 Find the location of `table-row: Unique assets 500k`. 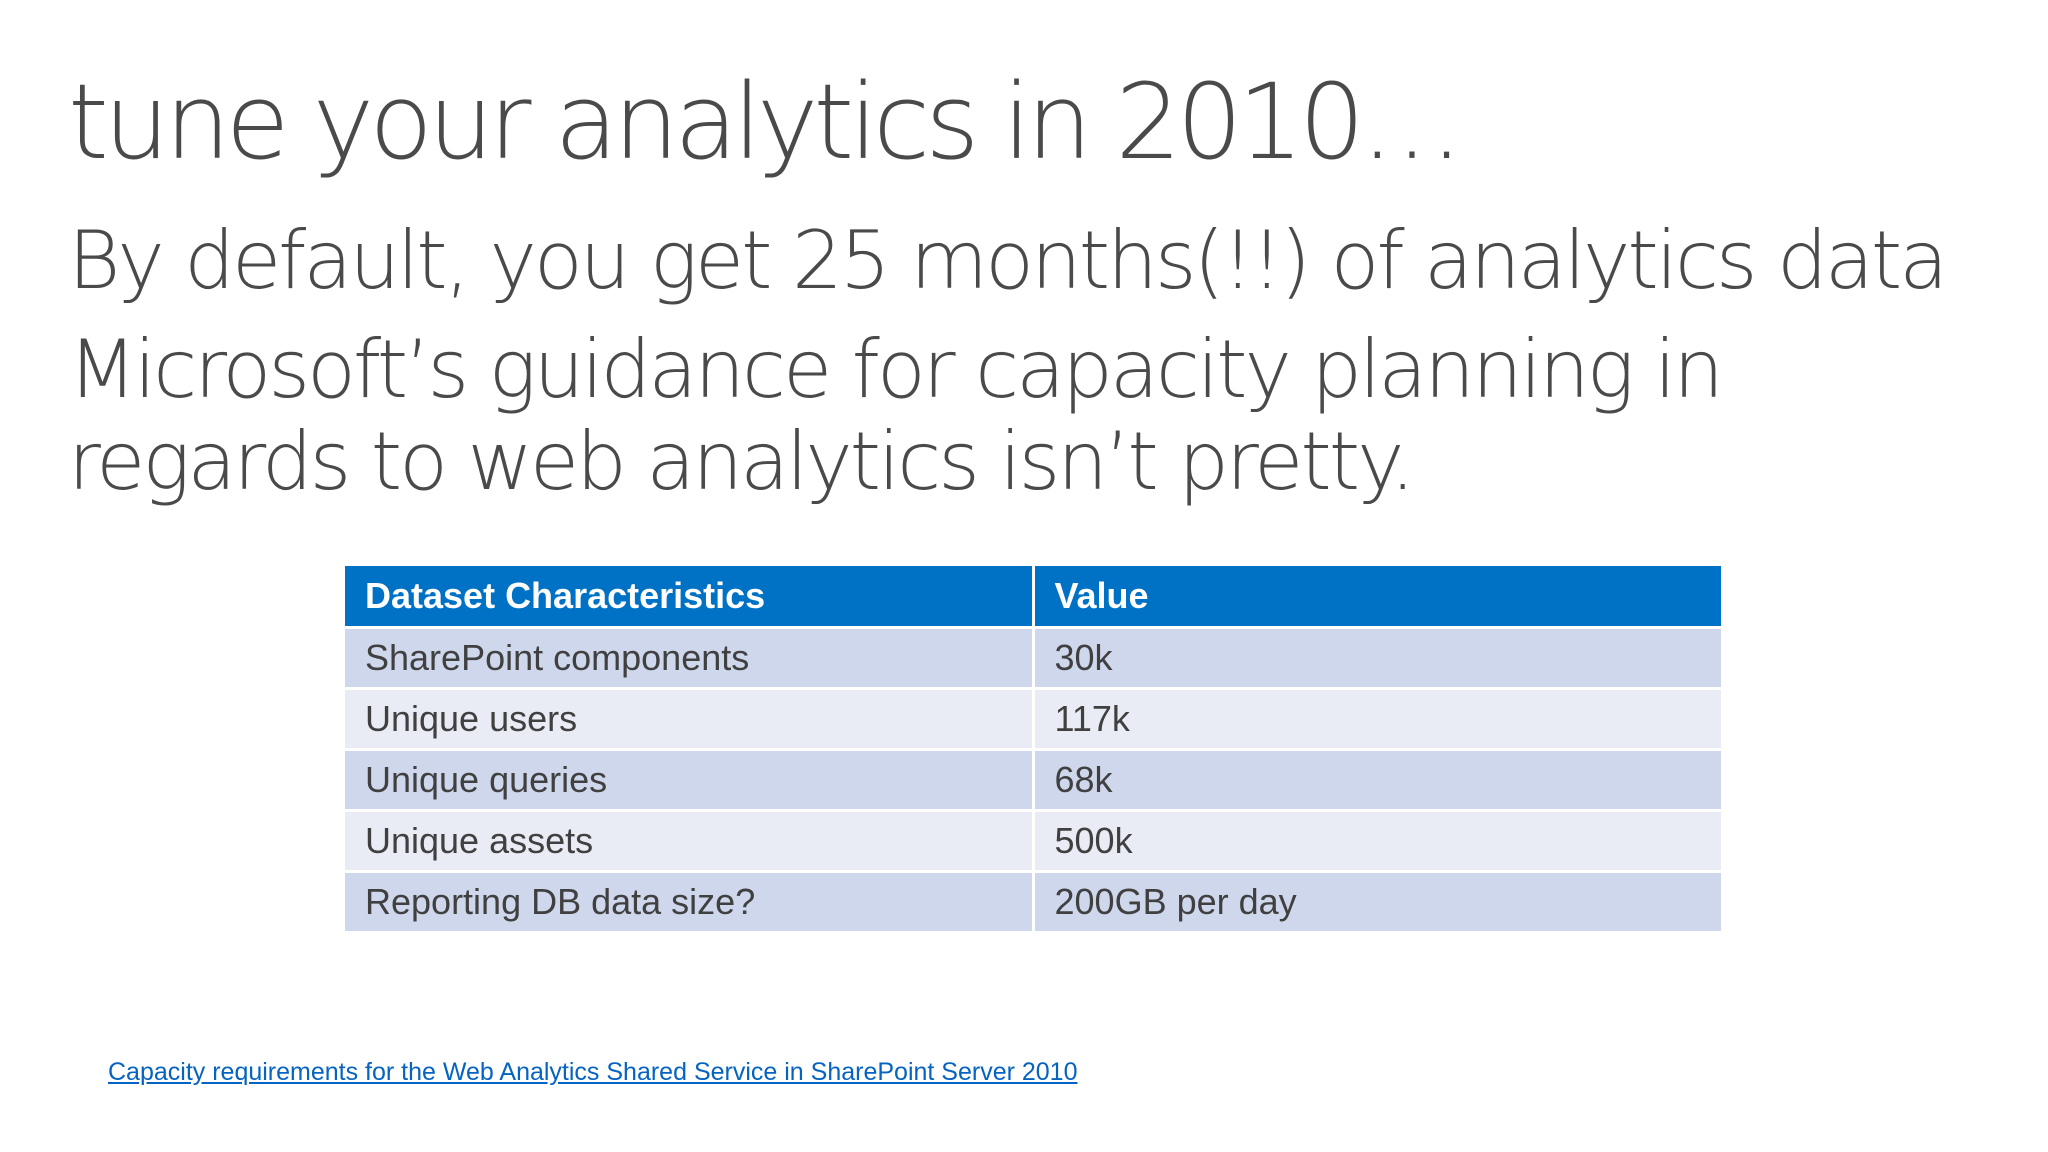

table-row: Unique assets 500k is located at coordinates (1033, 841).